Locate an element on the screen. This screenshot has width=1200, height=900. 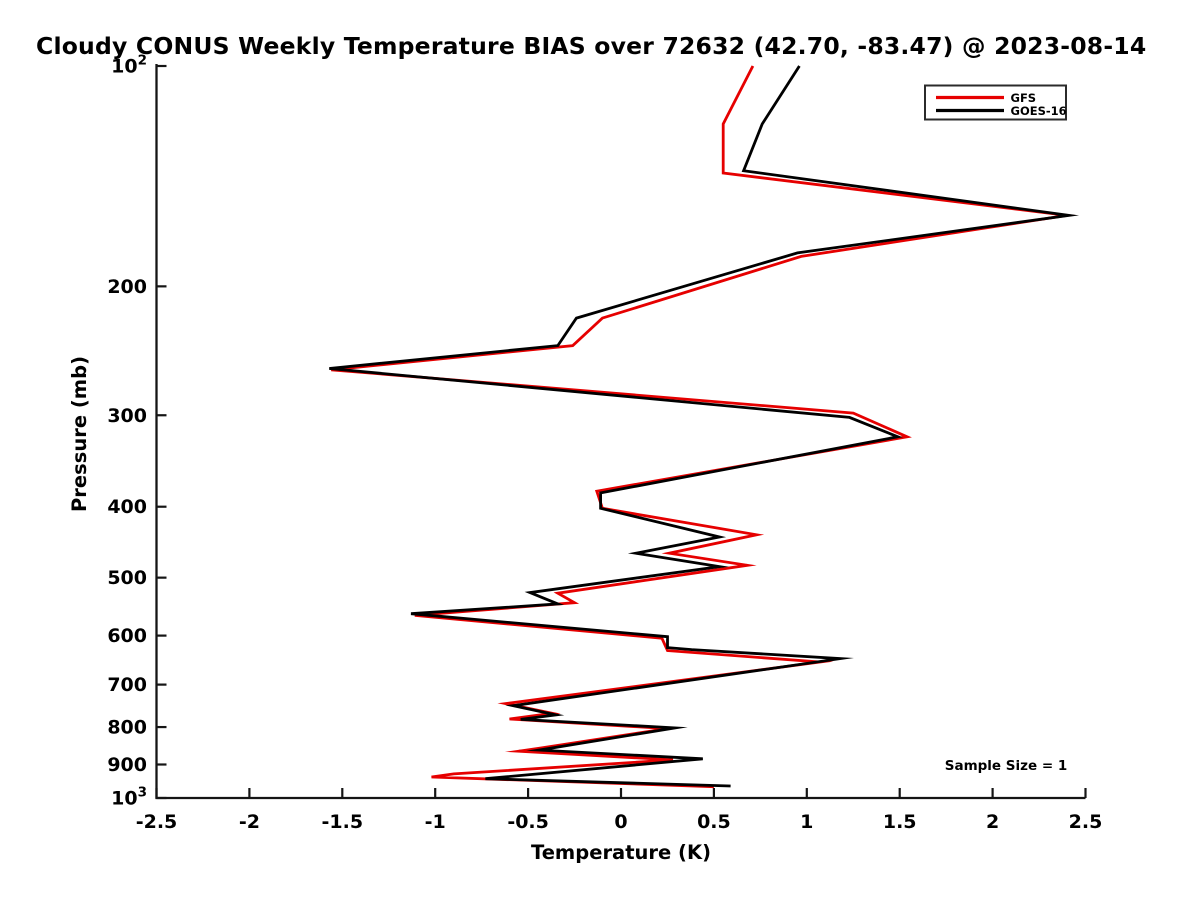
x-tick-label: -1 is located at coordinates (435, 822).